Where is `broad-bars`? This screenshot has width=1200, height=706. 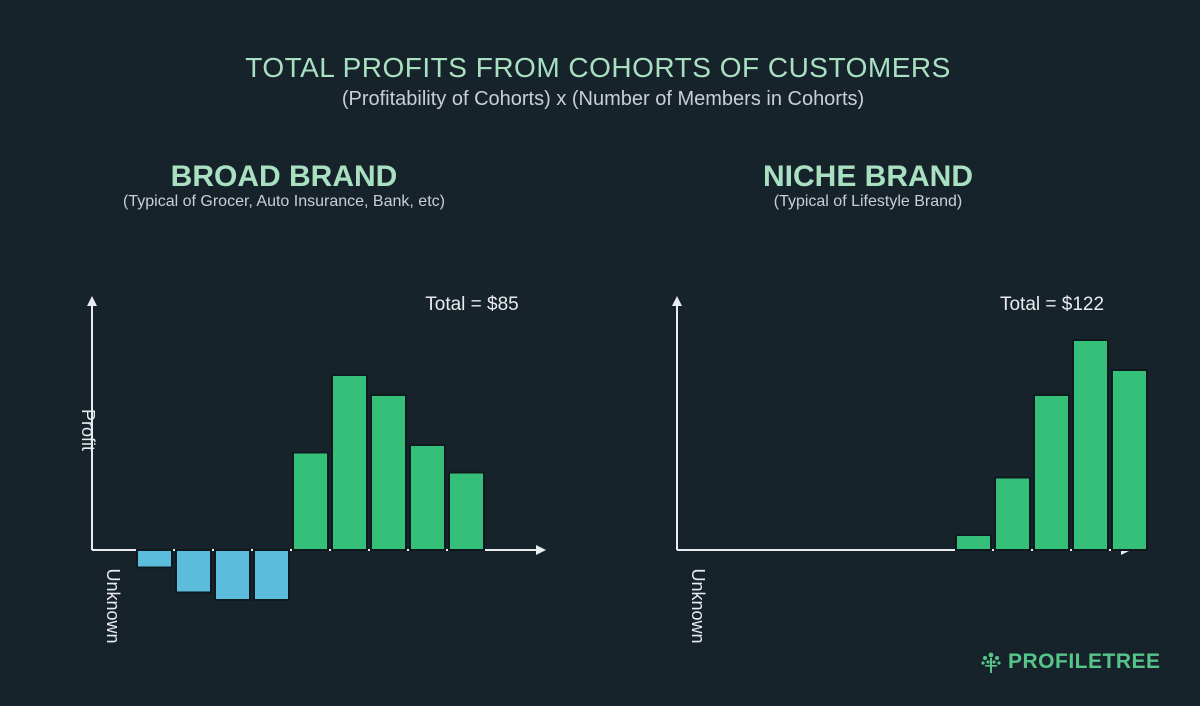
broad-bars is located at coordinates (310, 487).